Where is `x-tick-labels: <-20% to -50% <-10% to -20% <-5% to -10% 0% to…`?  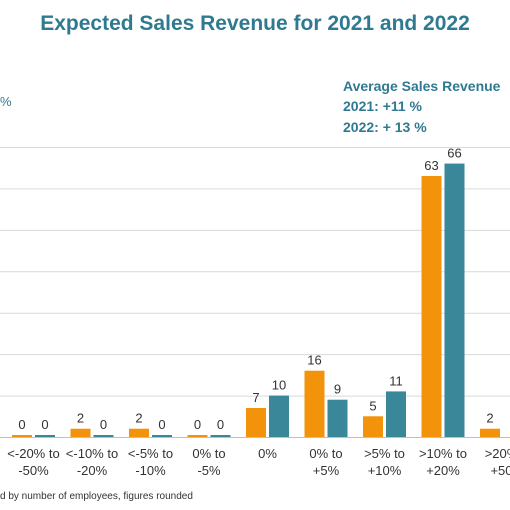 x-tick-labels: <-20% to -50% <-10% to -20% <-5% to -10% 0% to… is located at coordinates (258, 462).